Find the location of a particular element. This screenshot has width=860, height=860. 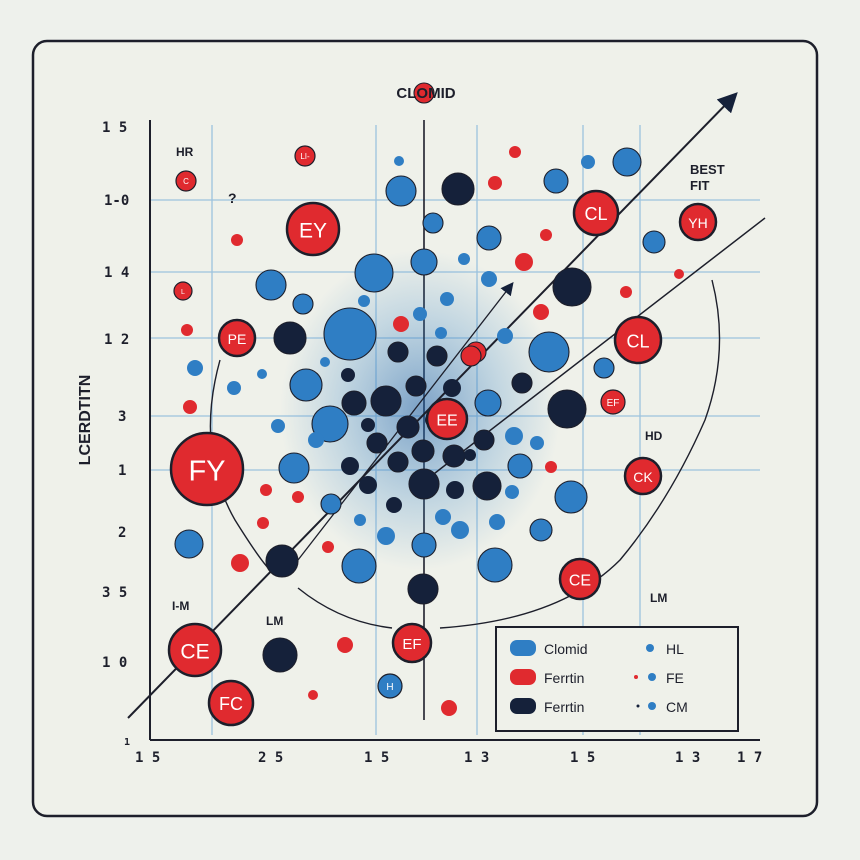

point-label: EE is located at coordinates (446, 420).